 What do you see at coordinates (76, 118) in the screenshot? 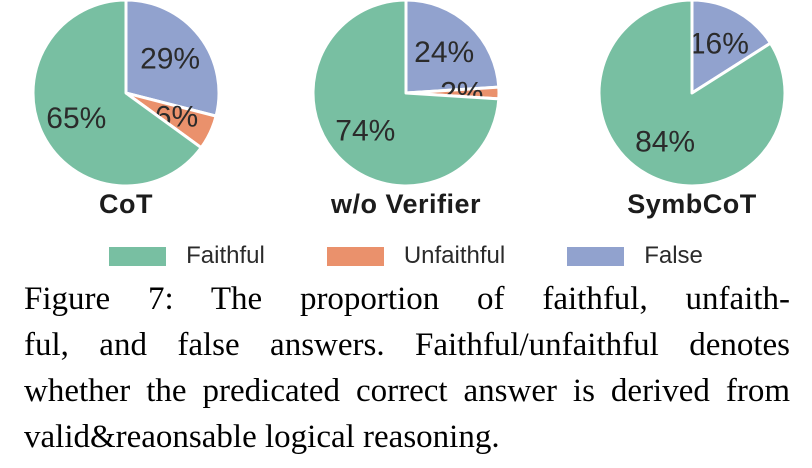
I see `pct-label-faithful: 65%` at bounding box center [76, 118].